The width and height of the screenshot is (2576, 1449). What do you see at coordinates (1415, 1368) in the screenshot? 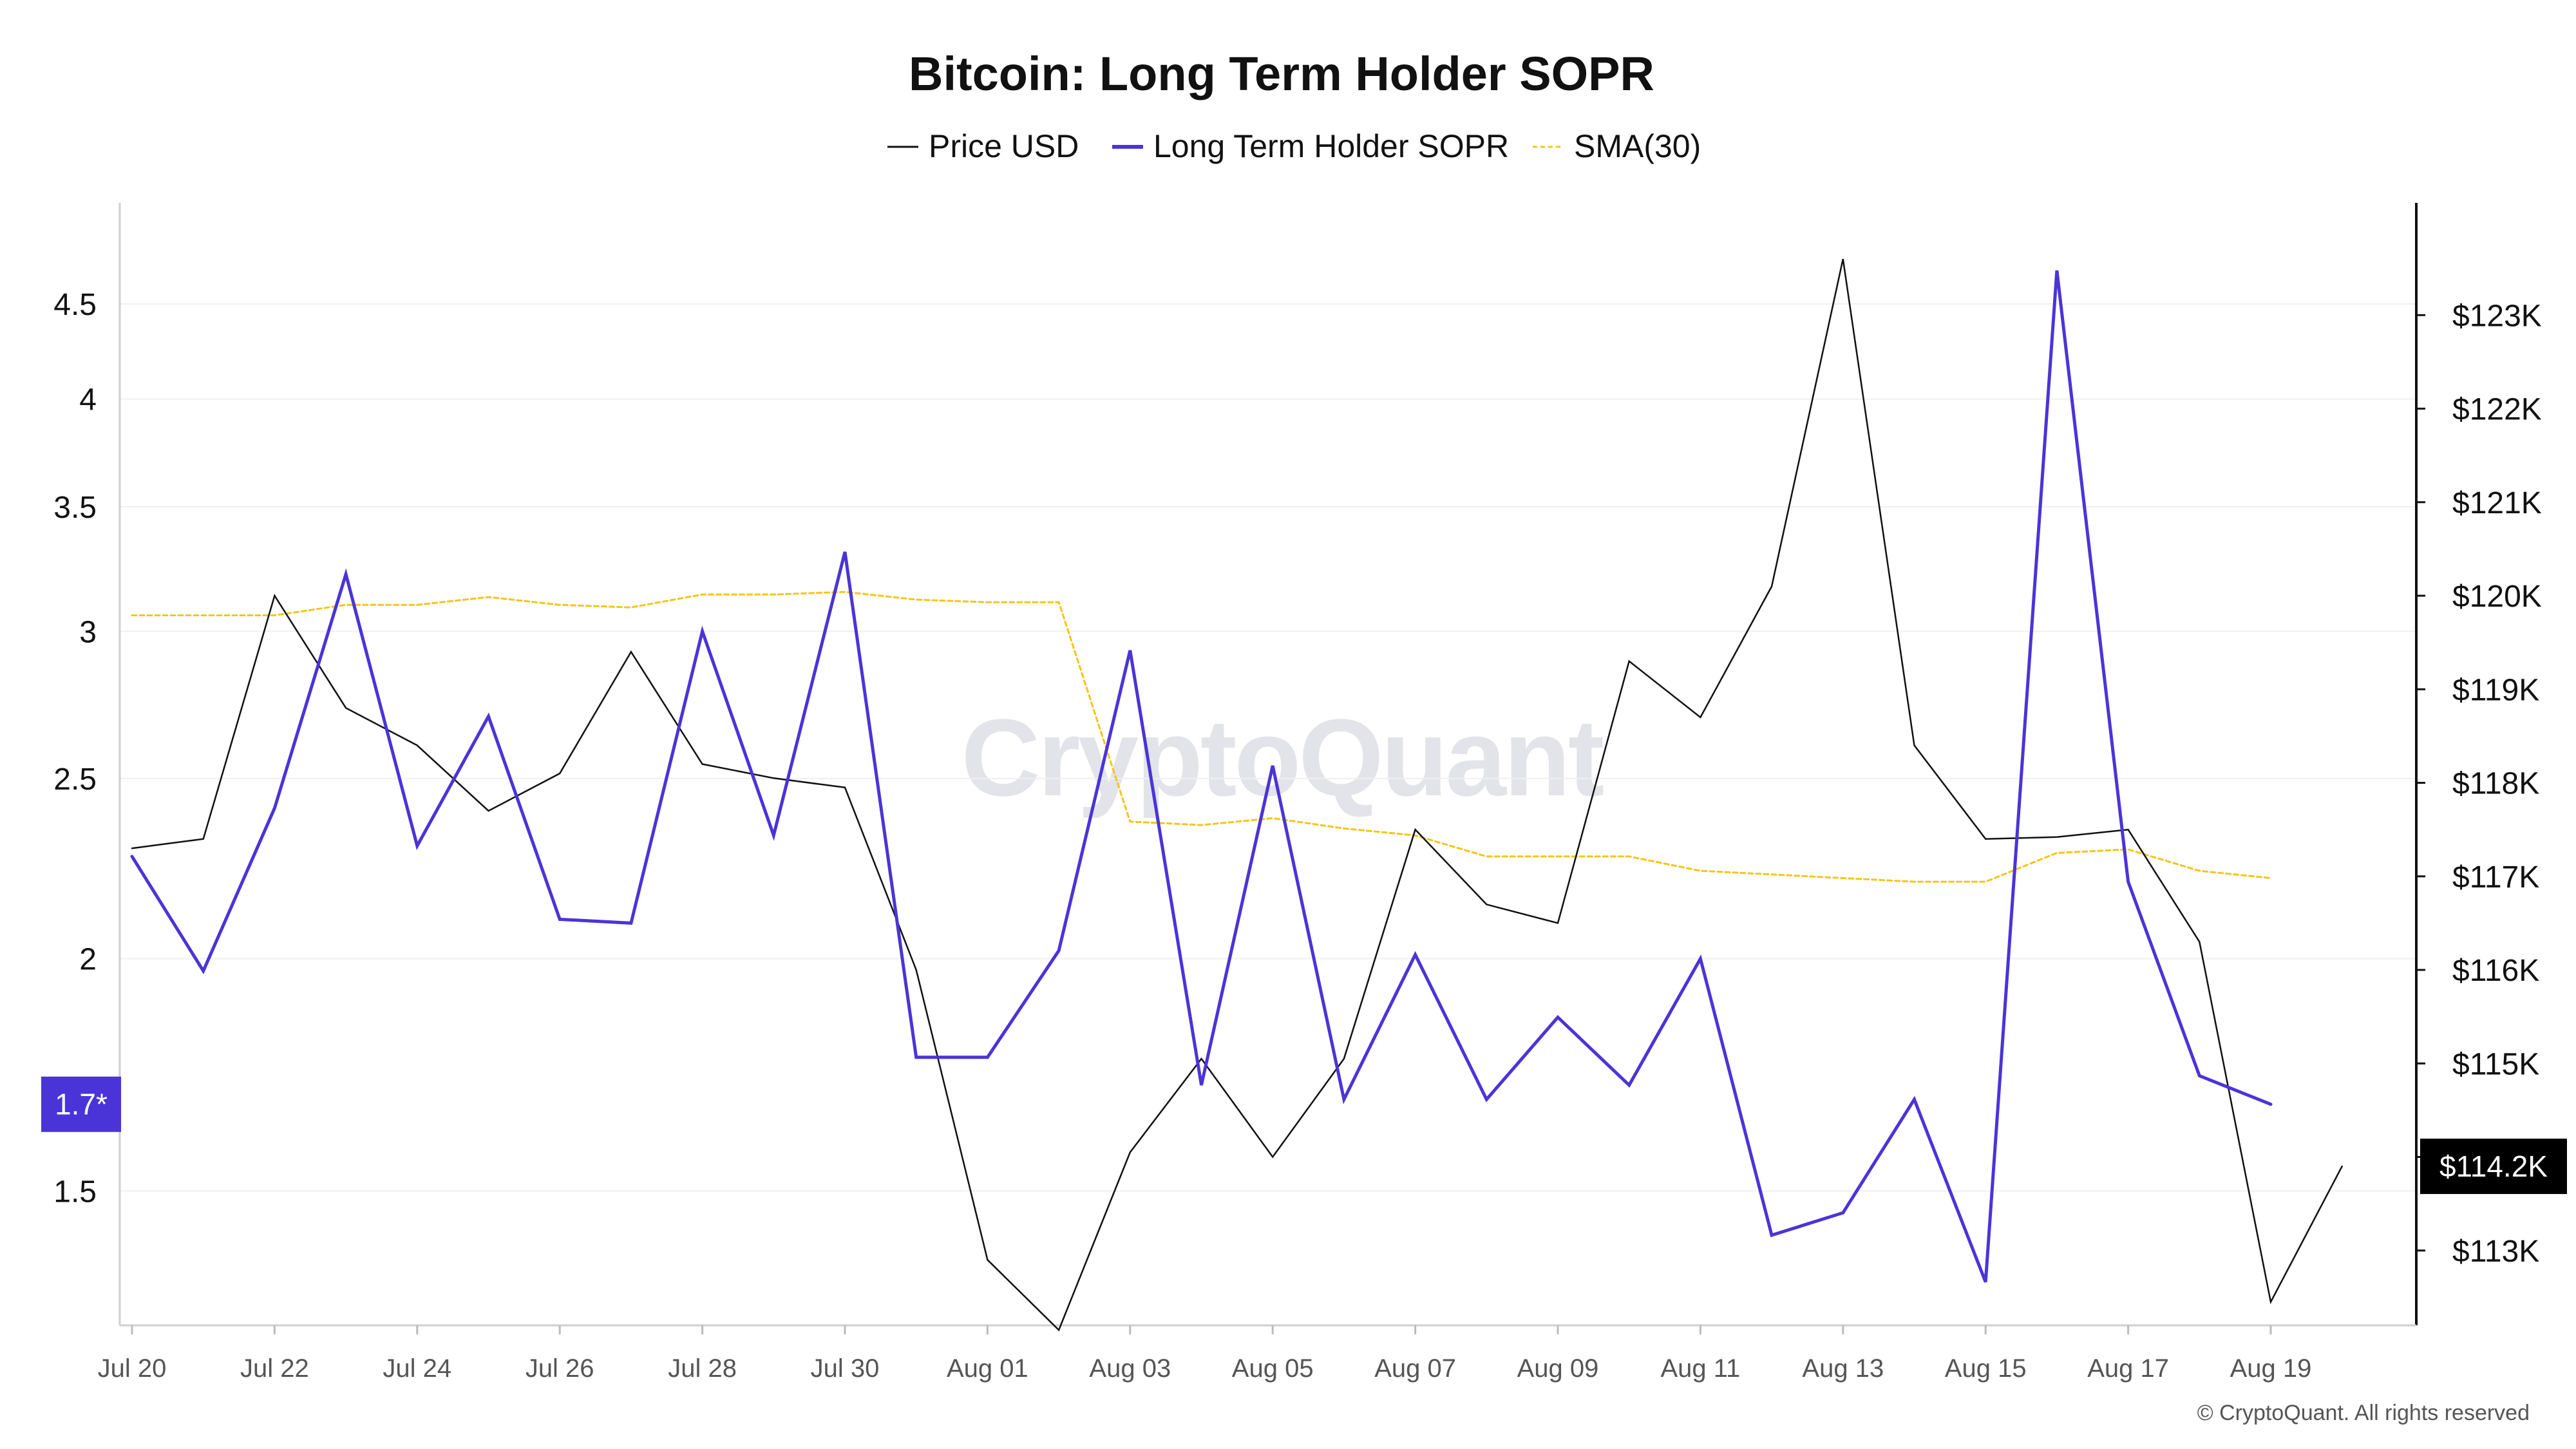
I see `x-tick-label: Aug 07` at bounding box center [1415, 1368].